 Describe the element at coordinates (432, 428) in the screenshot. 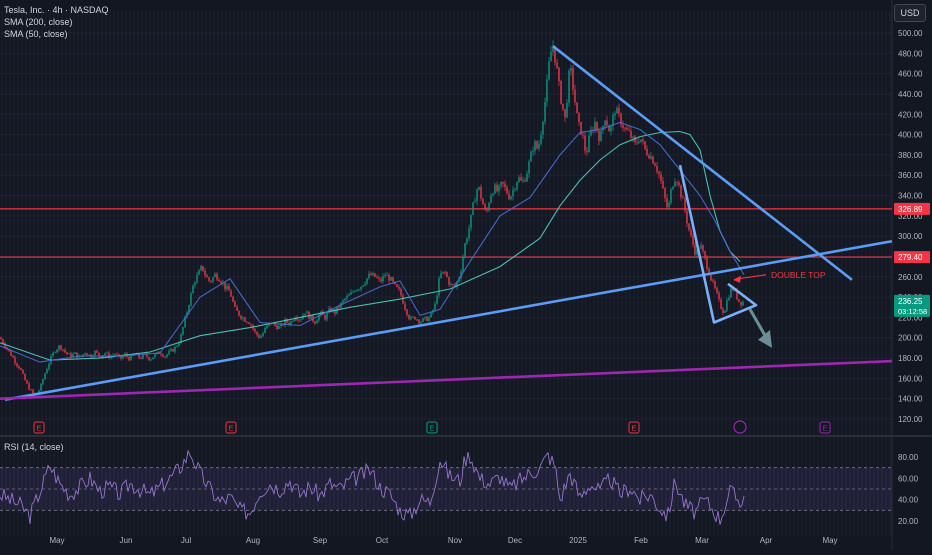

I see `earnings-marker-label: E` at that location.